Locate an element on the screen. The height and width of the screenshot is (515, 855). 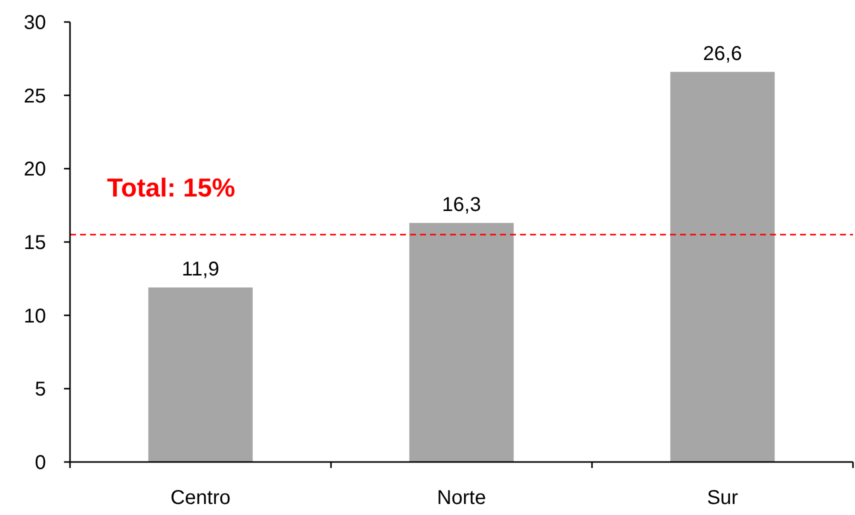
x-tick-label: Sur is located at coordinates (722, 498).